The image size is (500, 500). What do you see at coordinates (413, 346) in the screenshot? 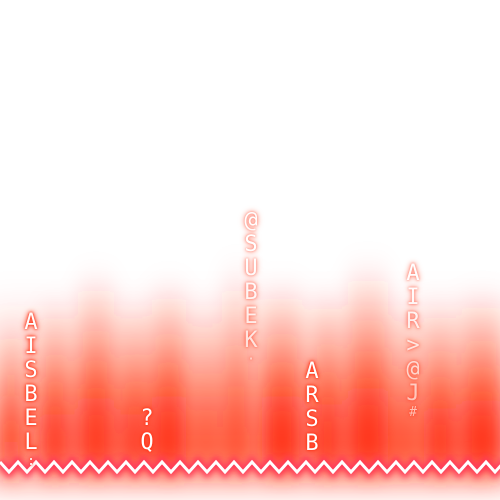
I see `glyph: >` at bounding box center [413, 346].